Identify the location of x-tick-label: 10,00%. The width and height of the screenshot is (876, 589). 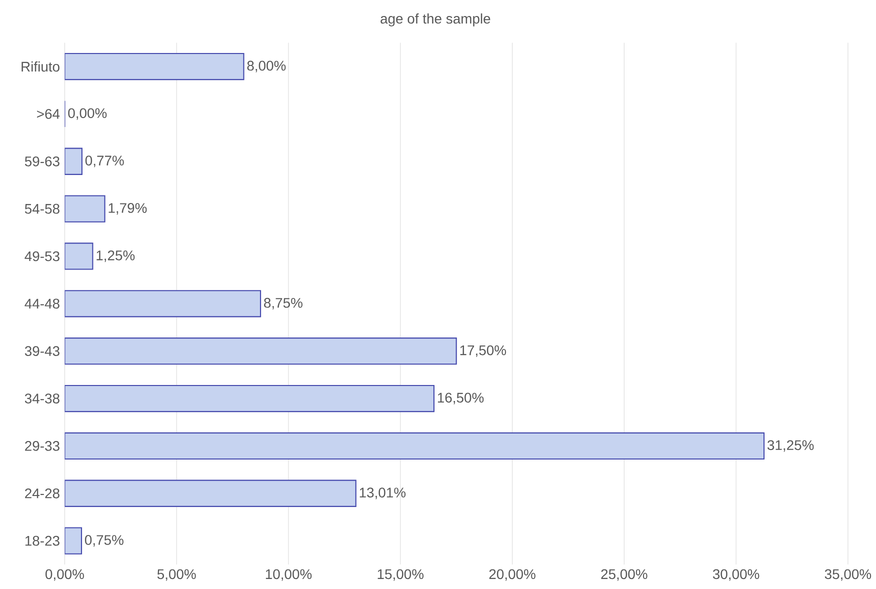
(289, 575).